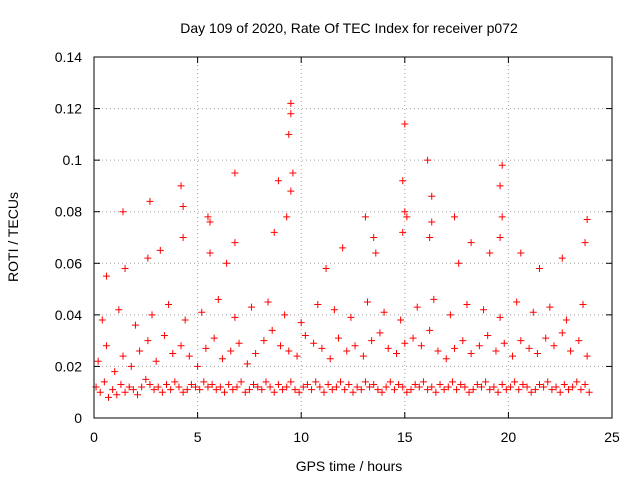 The width and height of the screenshot is (640, 480). What do you see at coordinates (78, 418) in the screenshot?
I see `y-tick-label: 0` at bounding box center [78, 418].